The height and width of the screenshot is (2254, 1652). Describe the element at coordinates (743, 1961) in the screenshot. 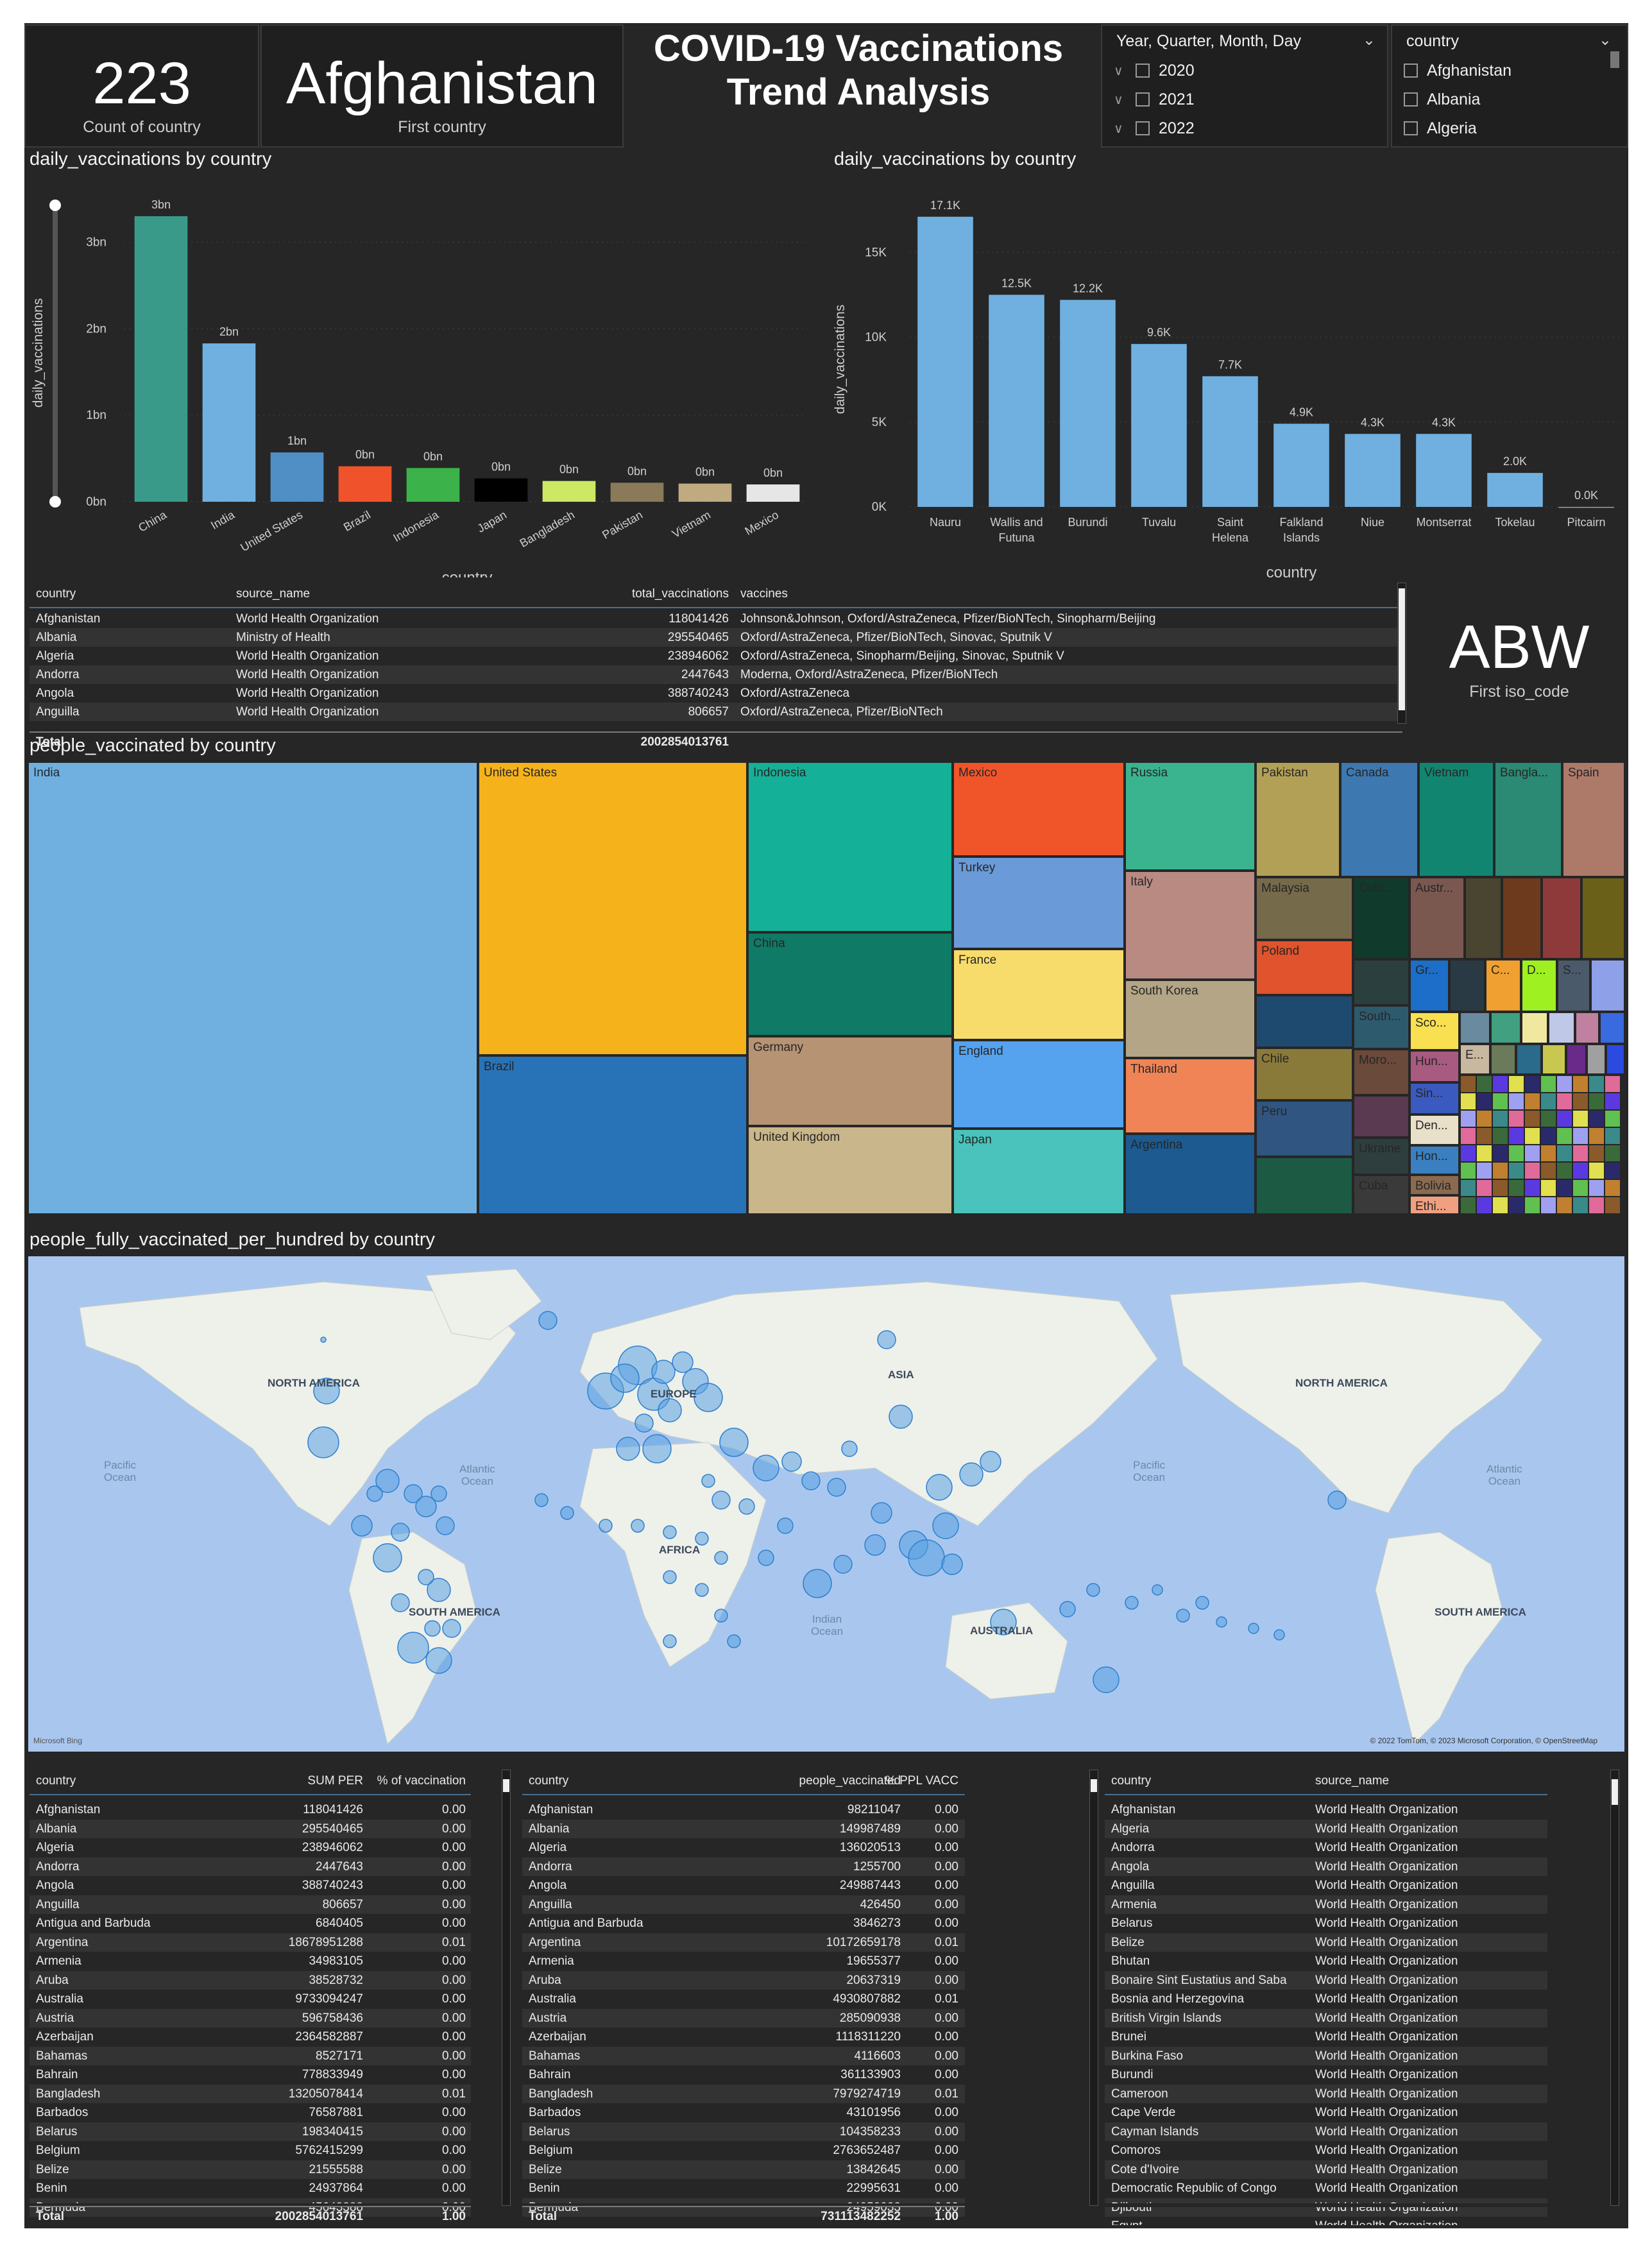

I see `table-row: Armenia 19655377 0.00` at that location.